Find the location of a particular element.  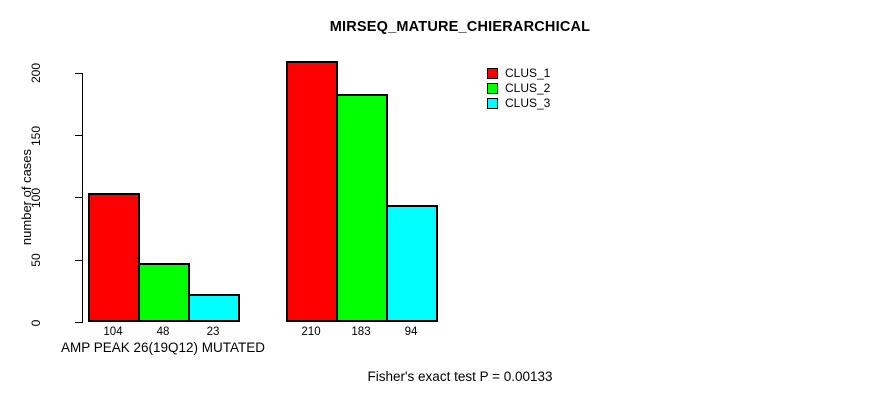

legend-label: CLUS_3 is located at coordinates (528, 103).